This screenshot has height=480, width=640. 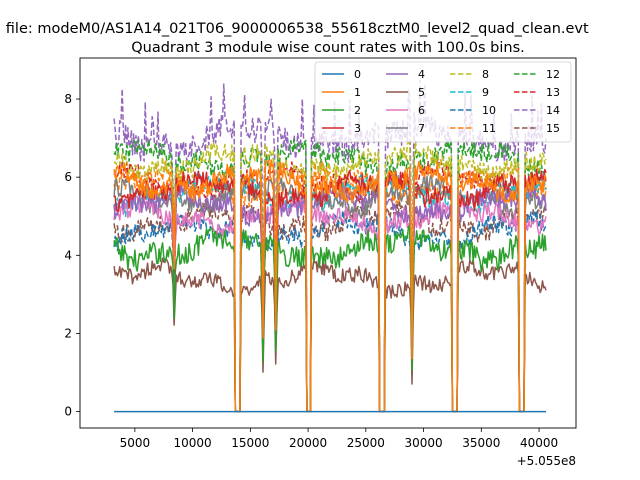 I want to click on legend-label-8: 8, so click(x=485, y=74).